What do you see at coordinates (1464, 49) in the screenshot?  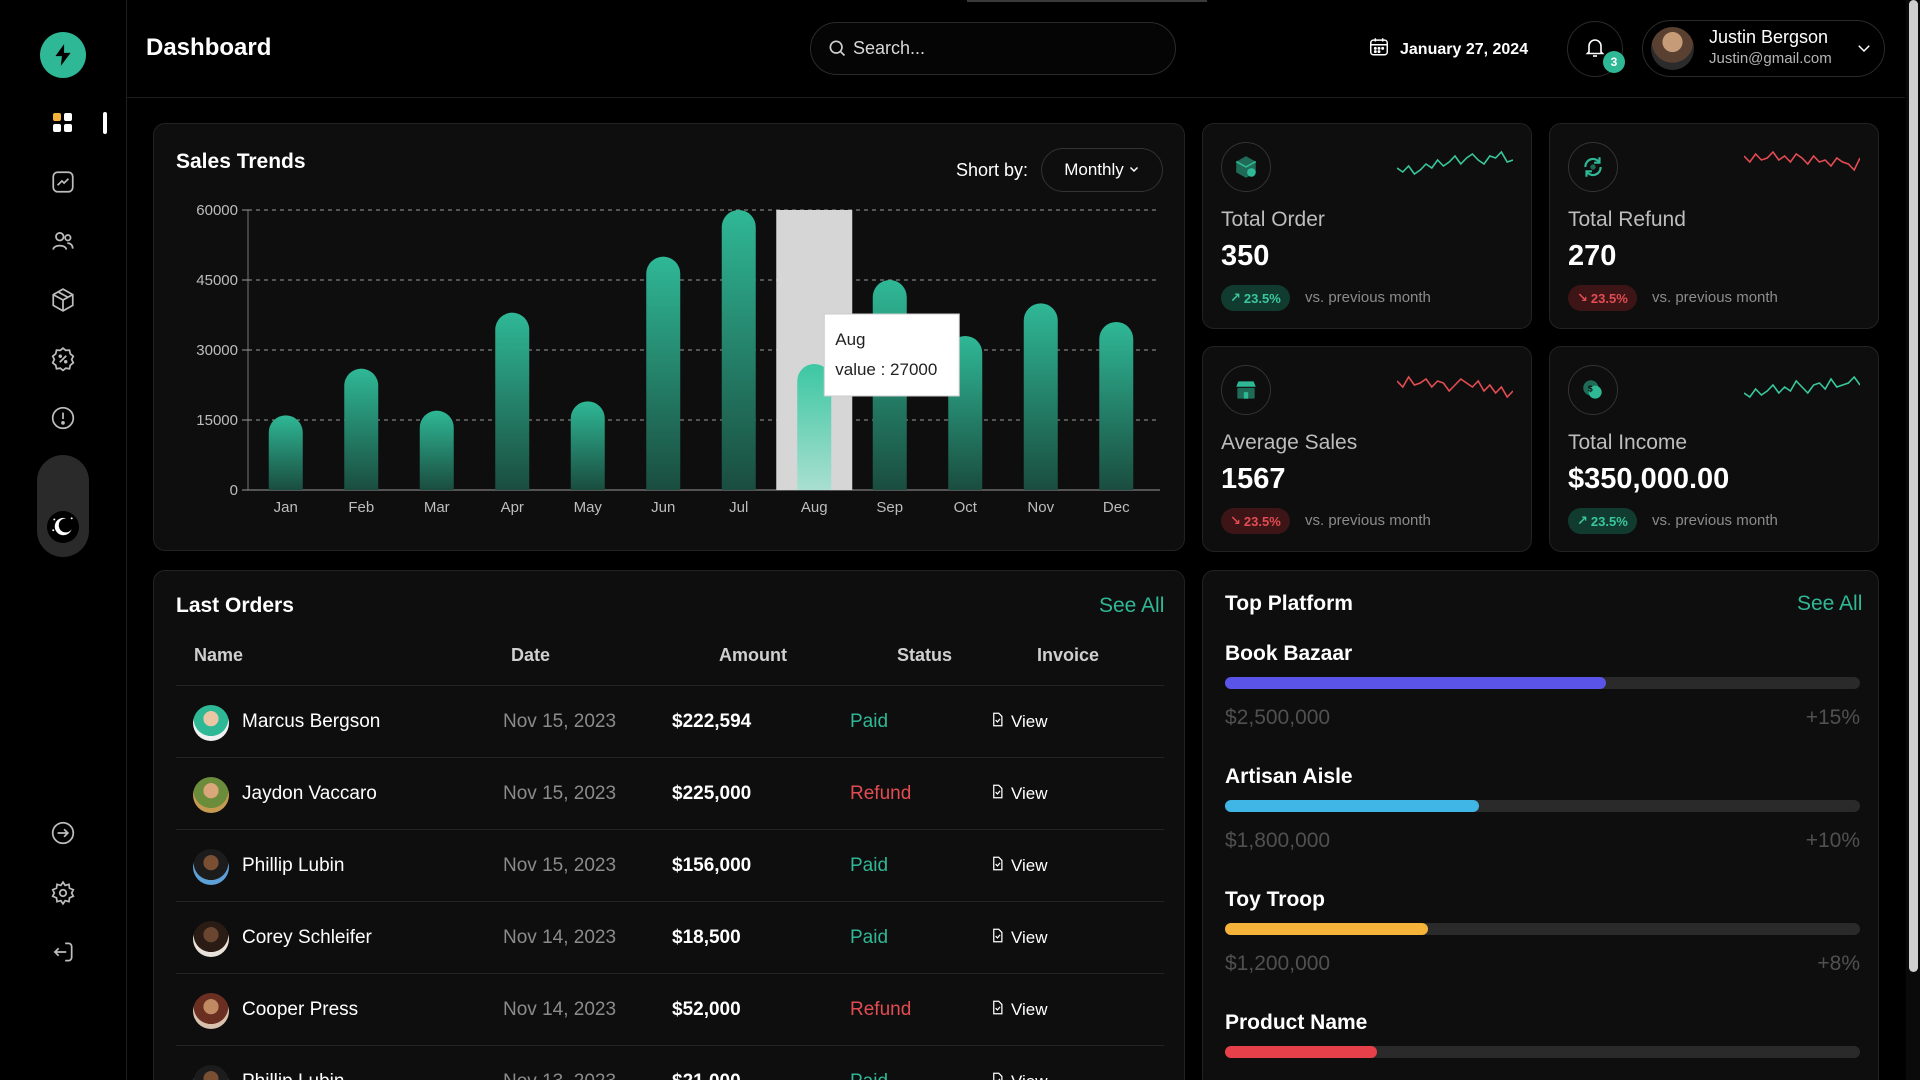 I see `date-text: January 27, 2024` at bounding box center [1464, 49].